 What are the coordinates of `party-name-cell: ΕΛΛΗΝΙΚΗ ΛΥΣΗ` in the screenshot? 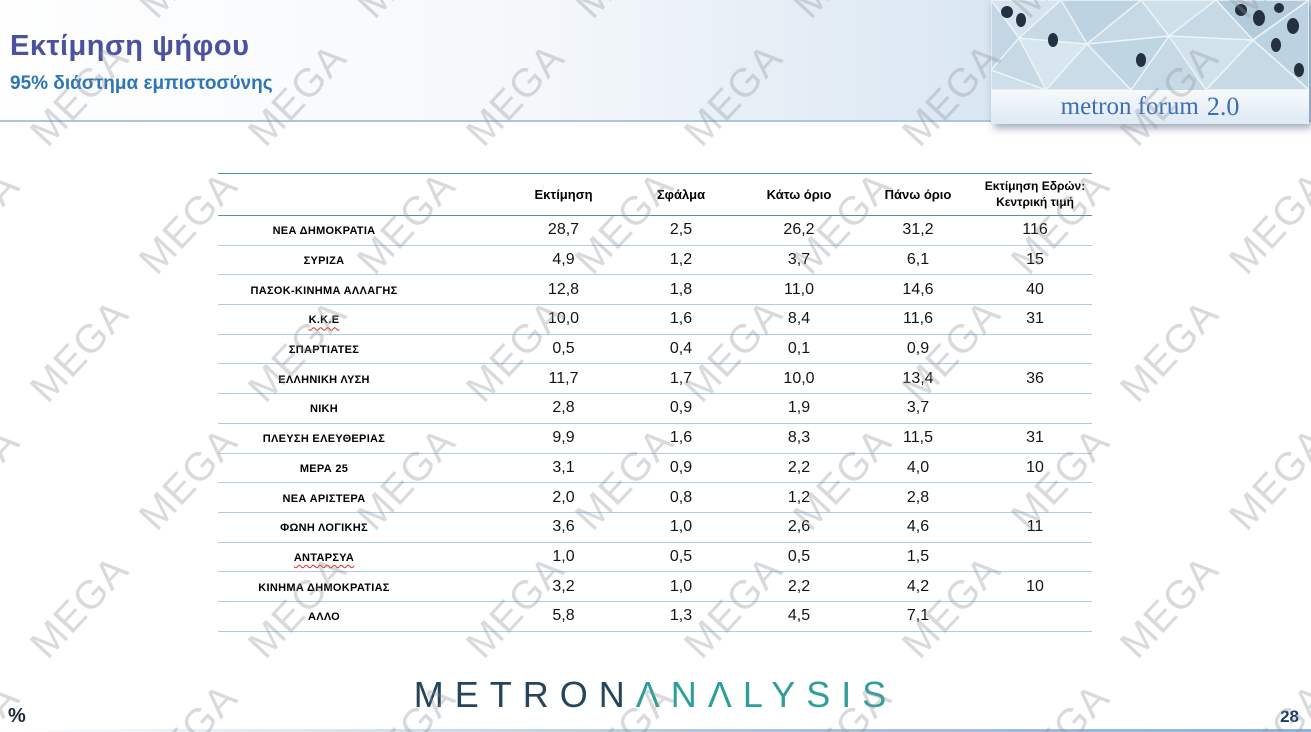 It's located at (361, 379).